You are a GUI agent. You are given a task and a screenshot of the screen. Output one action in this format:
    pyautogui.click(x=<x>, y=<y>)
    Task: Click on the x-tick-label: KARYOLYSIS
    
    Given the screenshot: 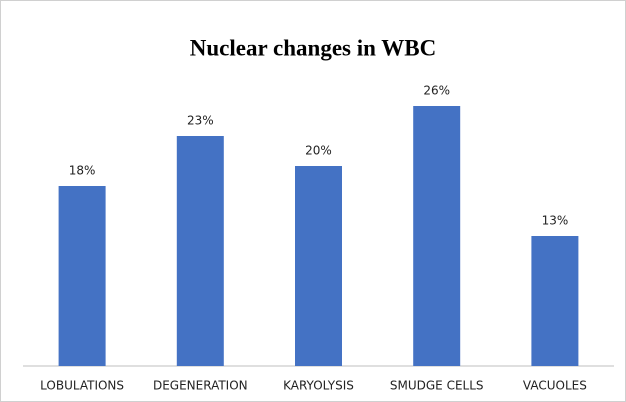 What is the action you would take?
    pyautogui.click(x=318, y=386)
    